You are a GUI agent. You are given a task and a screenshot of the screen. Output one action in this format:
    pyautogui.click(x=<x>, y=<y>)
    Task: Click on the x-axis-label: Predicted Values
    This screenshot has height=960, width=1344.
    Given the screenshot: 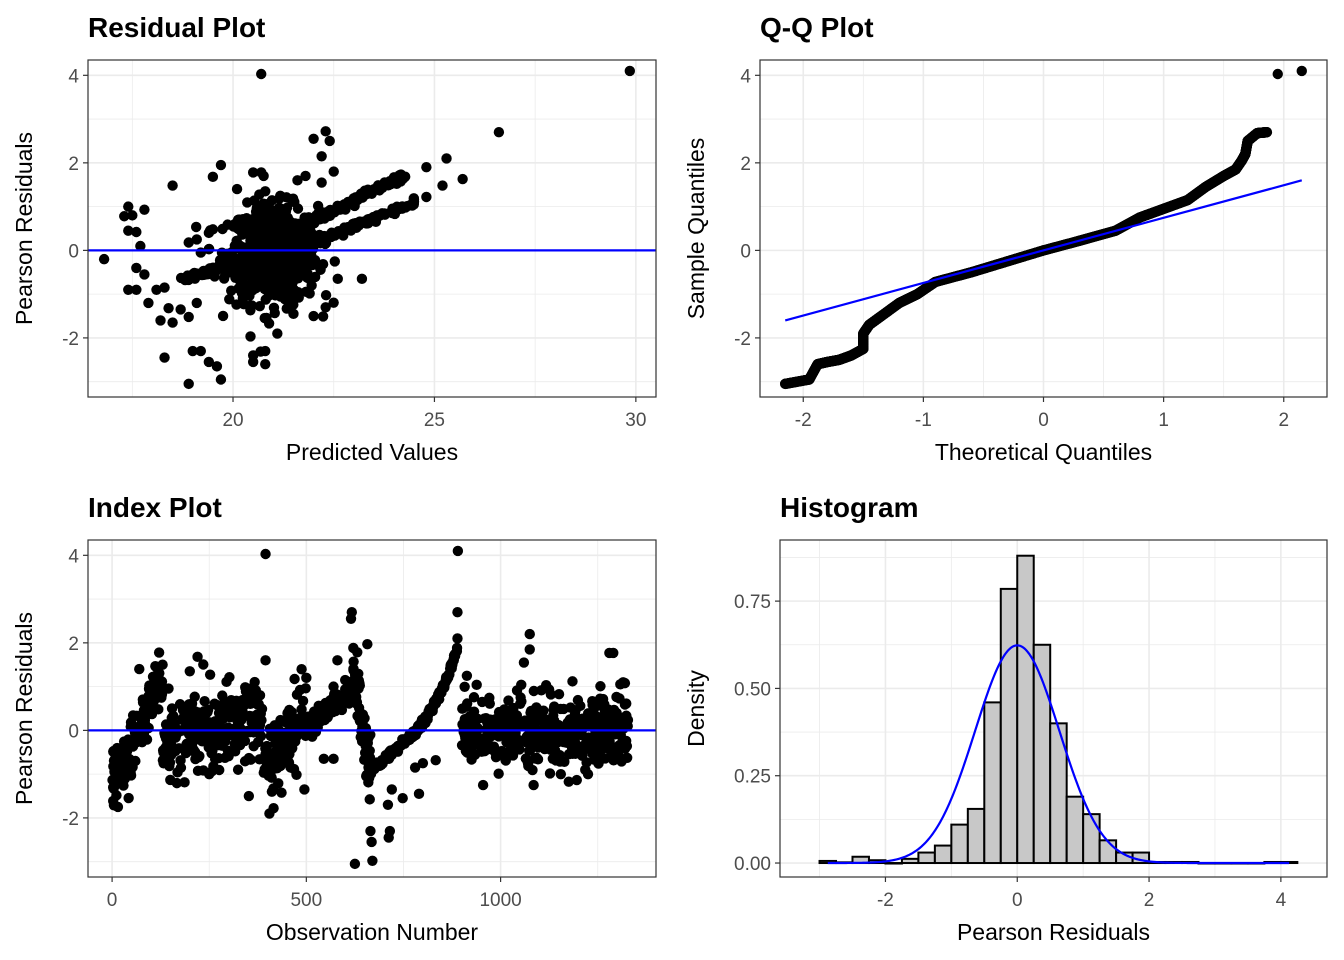 What is the action you would take?
    pyautogui.click(x=372, y=452)
    